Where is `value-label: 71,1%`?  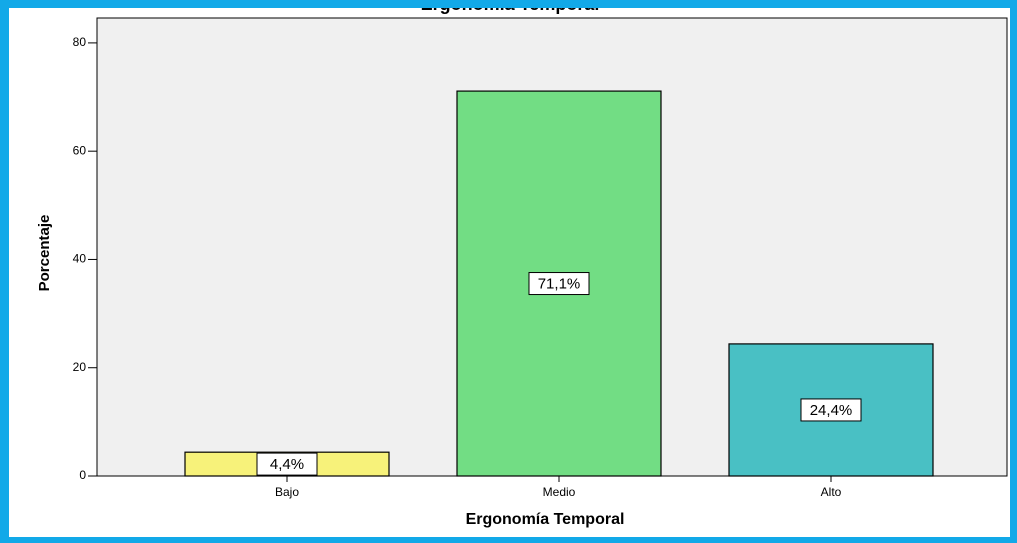 value-label: 71,1% is located at coordinates (559, 284).